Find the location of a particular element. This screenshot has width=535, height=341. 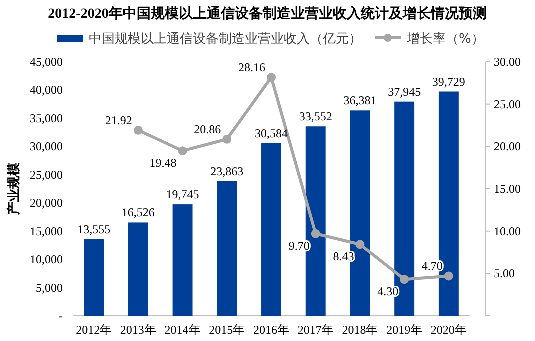

y-tick-label: 5,000 is located at coordinates (49, 287).